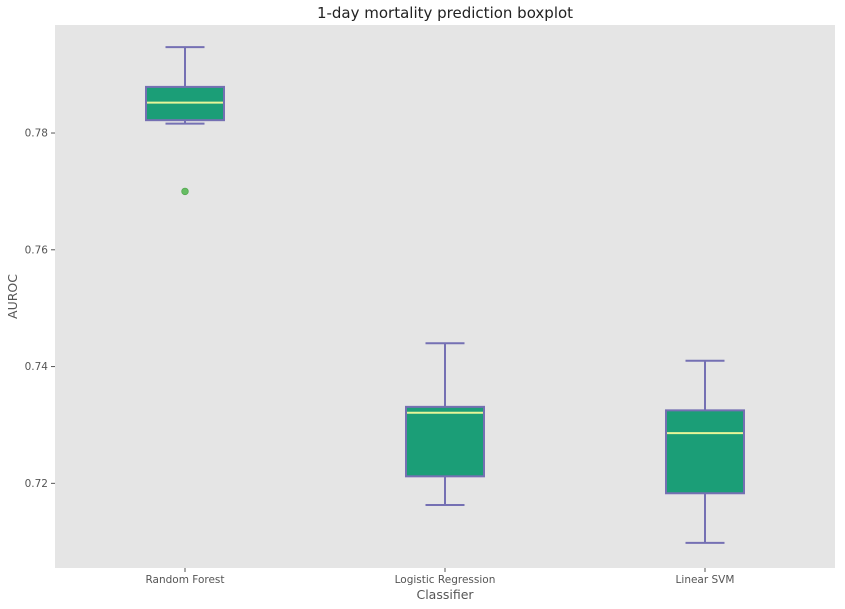  I want to click on y-tick-label: 0.78, so click(36, 134).